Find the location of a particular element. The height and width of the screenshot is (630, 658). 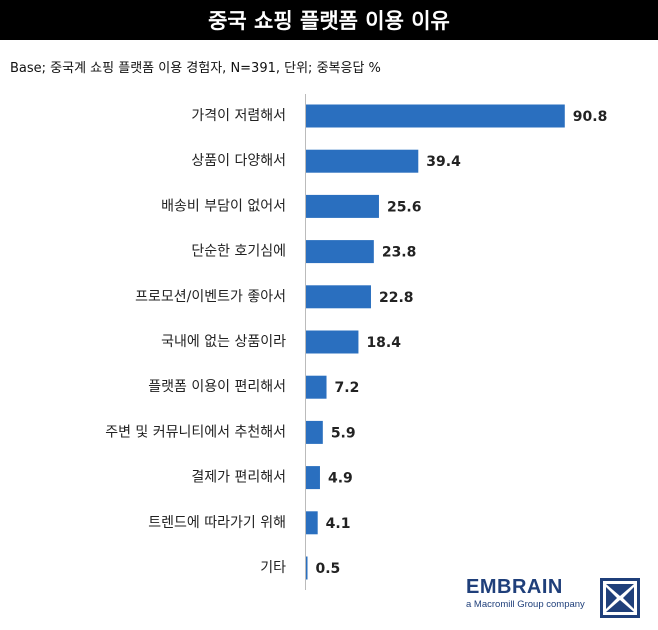

value-label: 5.9 is located at coordinates (343, 433).